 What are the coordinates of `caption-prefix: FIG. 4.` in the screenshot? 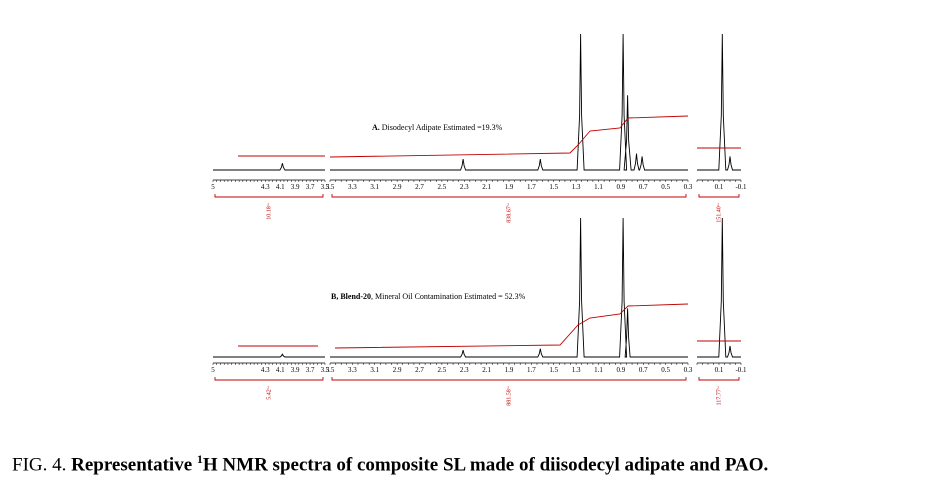 It's located at (42, 465).